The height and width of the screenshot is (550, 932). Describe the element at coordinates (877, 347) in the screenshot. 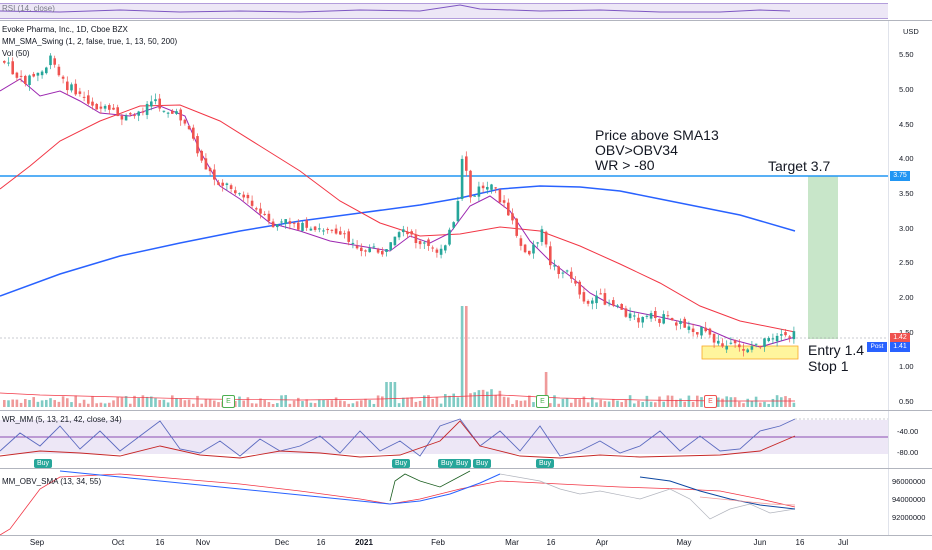

I see `post-market-label: Post` at that location.